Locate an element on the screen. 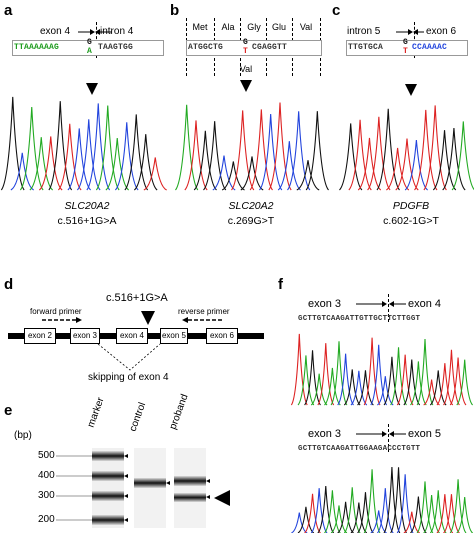 This screenshot has width=474, height=533. gene-name: SLC20A2 is located at coordinates (87, 206).